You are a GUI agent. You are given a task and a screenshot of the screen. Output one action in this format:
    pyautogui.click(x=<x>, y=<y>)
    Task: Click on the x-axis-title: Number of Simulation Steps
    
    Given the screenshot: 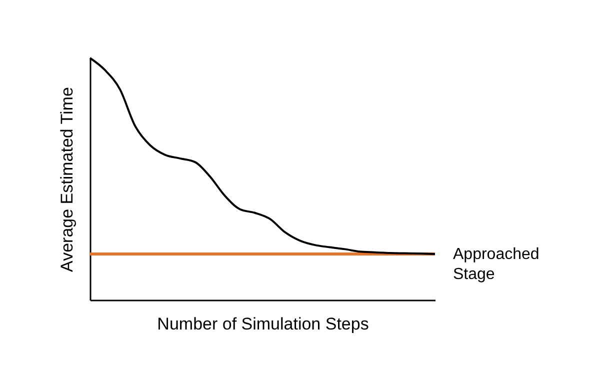 What is the action you would take?
    pyautogui.click(x=263, y=324)
    